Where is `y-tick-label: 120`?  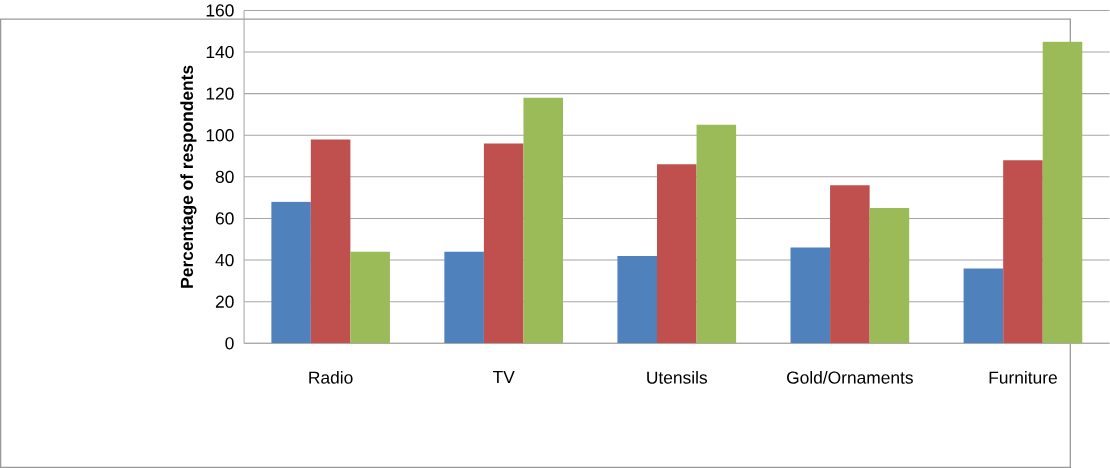
y-tick-label: 120 is located at coordinates (220, 93).